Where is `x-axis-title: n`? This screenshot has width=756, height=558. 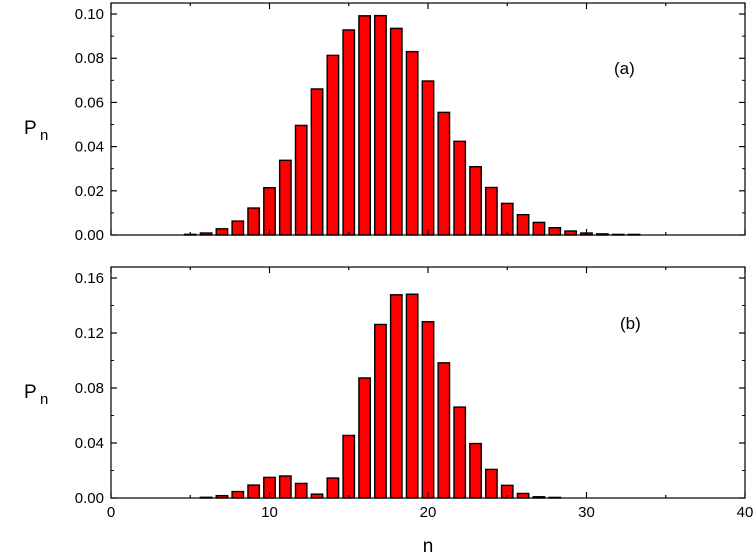 x-axis-title: n is located at coordinates (428, 546).